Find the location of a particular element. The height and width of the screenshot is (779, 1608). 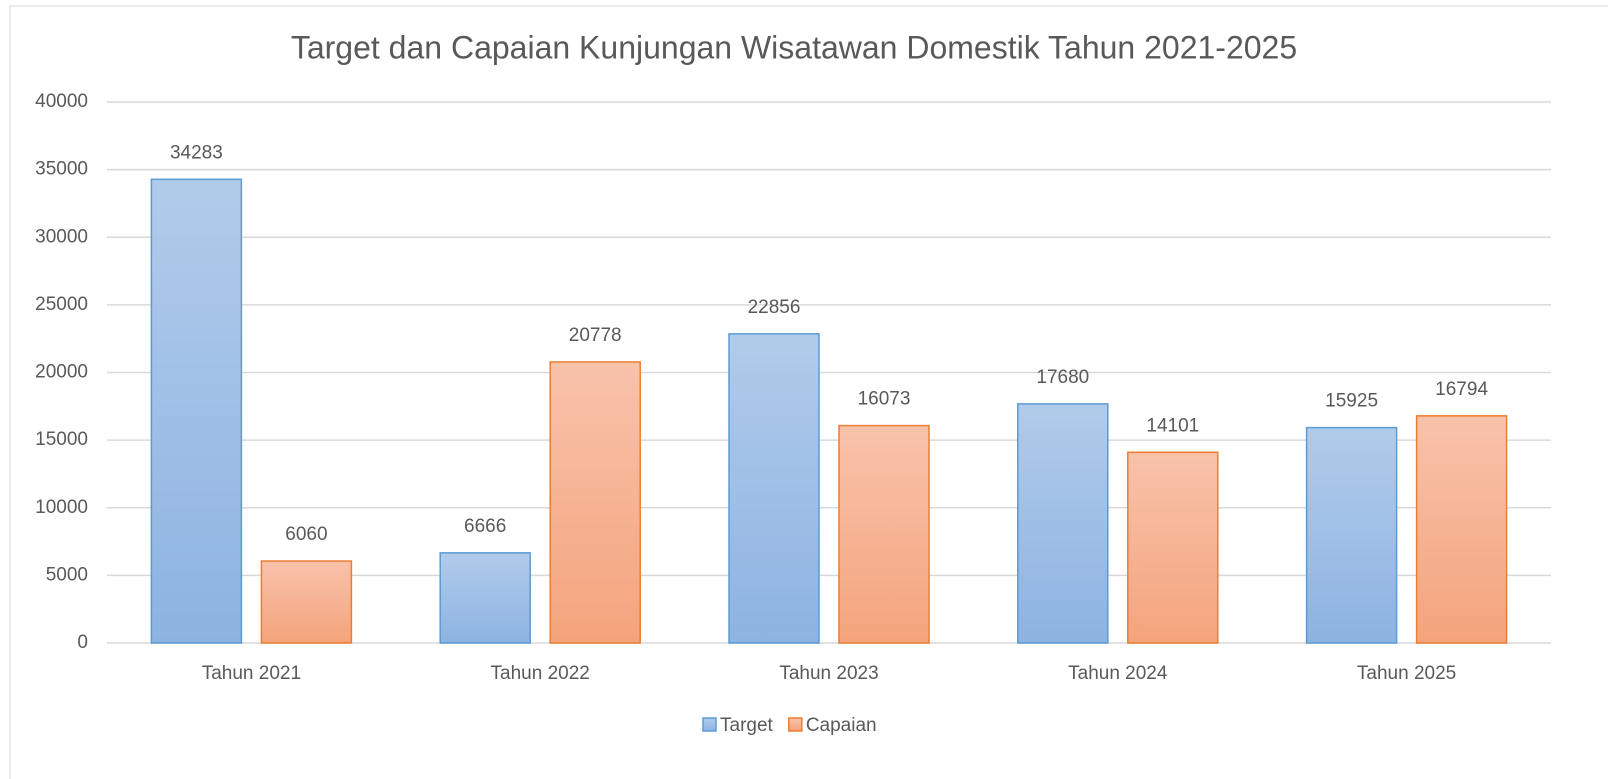

y-tick-label: 0 is located at coordinates (82, 642).